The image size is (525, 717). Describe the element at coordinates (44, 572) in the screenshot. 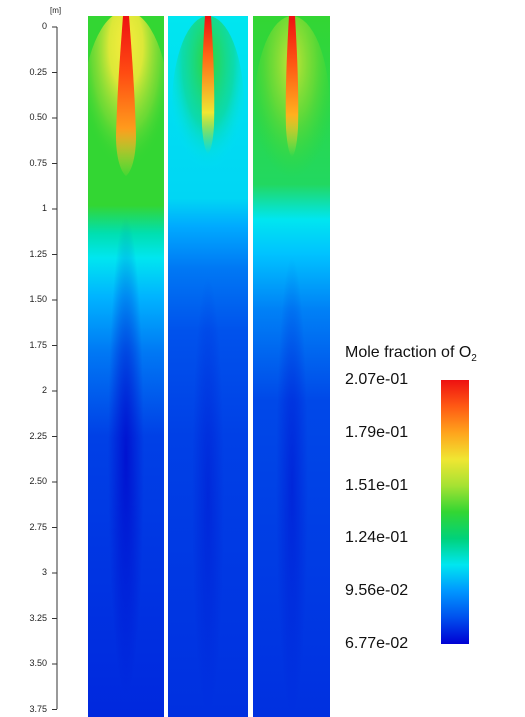

I see `axis-tick-label: 3` at that location.